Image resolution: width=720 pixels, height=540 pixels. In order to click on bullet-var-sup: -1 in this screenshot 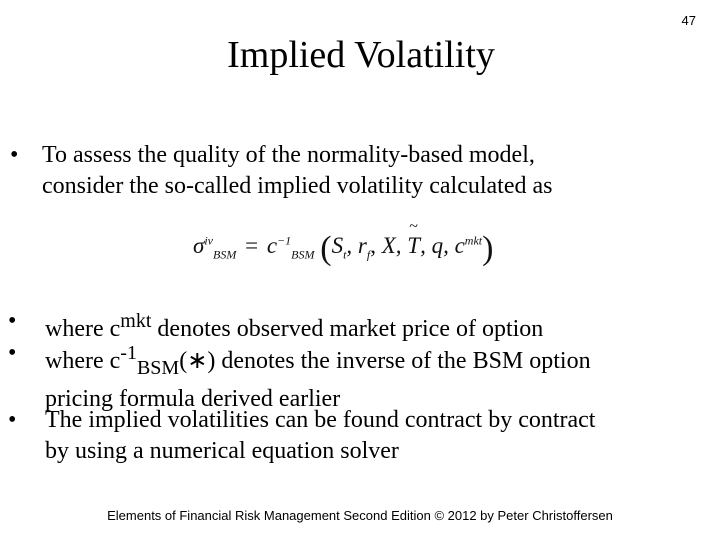, I will do `click(128, 353)`.